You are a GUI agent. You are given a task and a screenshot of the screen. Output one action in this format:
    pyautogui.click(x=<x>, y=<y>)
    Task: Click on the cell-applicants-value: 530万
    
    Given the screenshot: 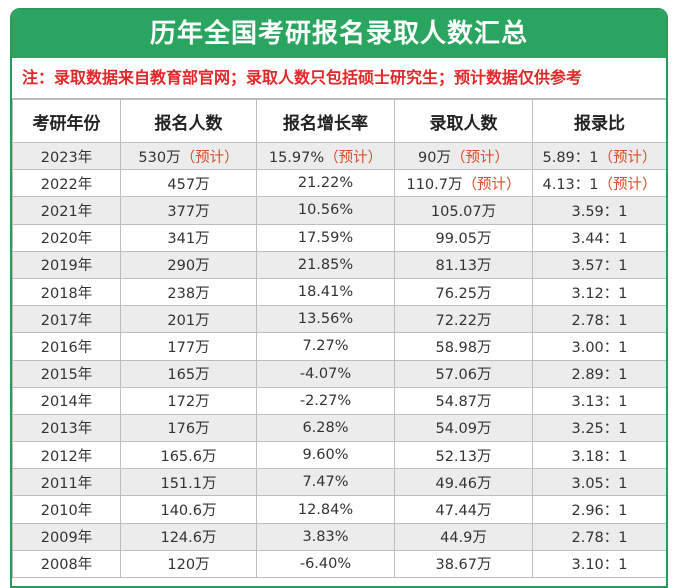 What is the action you would take?
    pyautogui.click(x=159, y=157)
    